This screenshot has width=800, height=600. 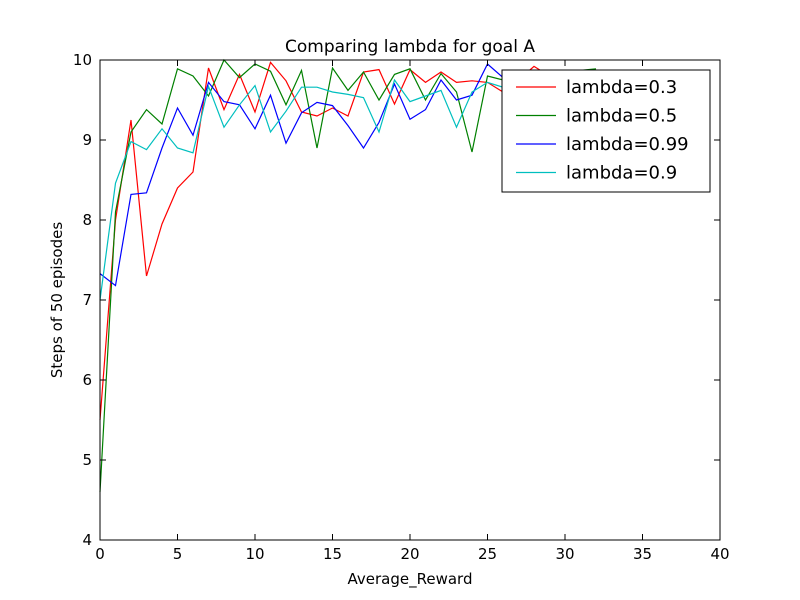 What do you see at coordinates (621, 87) in the screenshot?
I see `legend-label-0: lambda=0.3` at bounding box center [621, 87].